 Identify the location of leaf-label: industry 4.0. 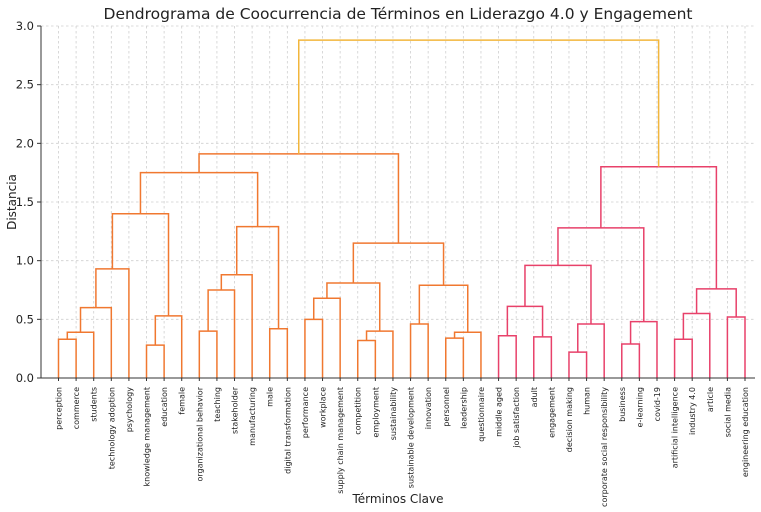
(692, 411).